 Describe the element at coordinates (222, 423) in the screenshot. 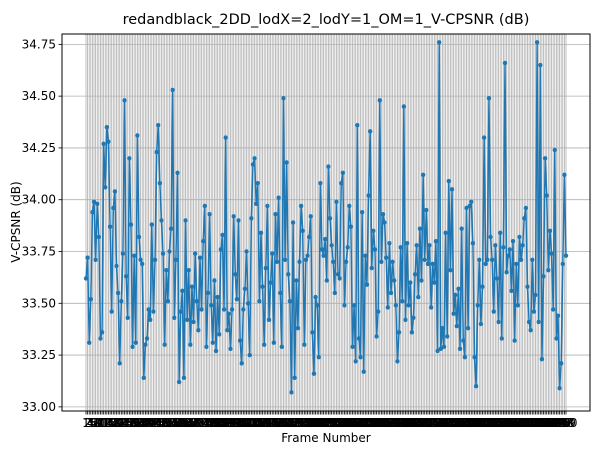

I see `x-tick-label: 86` at that location.